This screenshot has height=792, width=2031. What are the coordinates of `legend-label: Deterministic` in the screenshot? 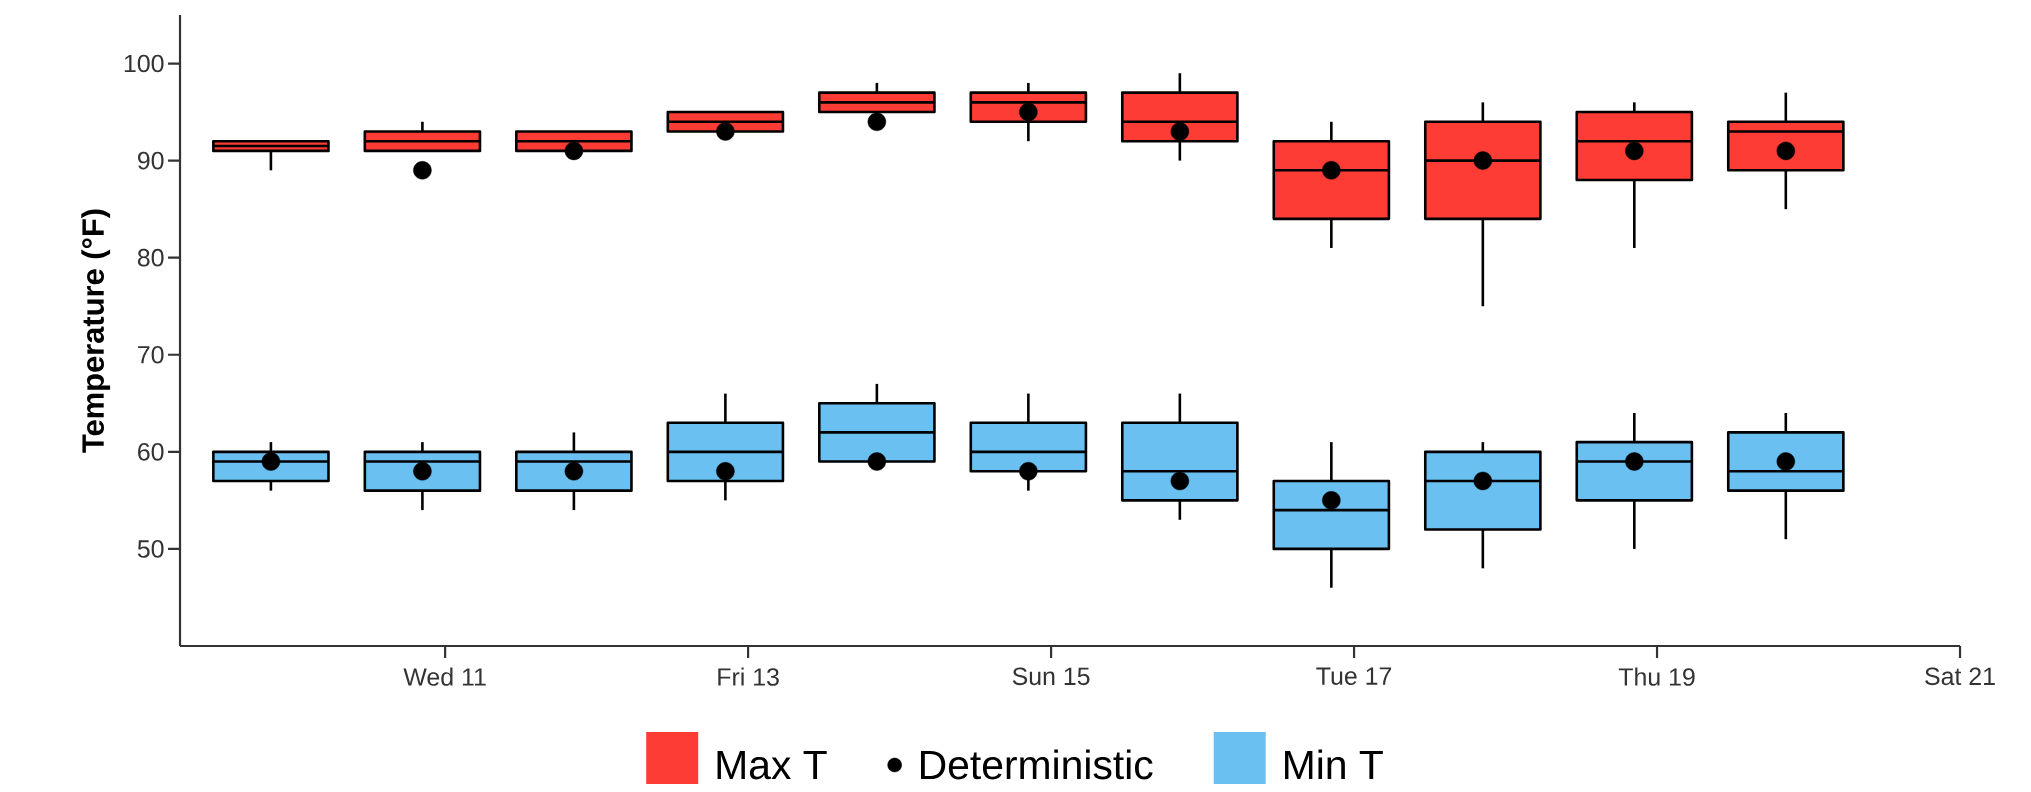 It's located at (1037, 764).